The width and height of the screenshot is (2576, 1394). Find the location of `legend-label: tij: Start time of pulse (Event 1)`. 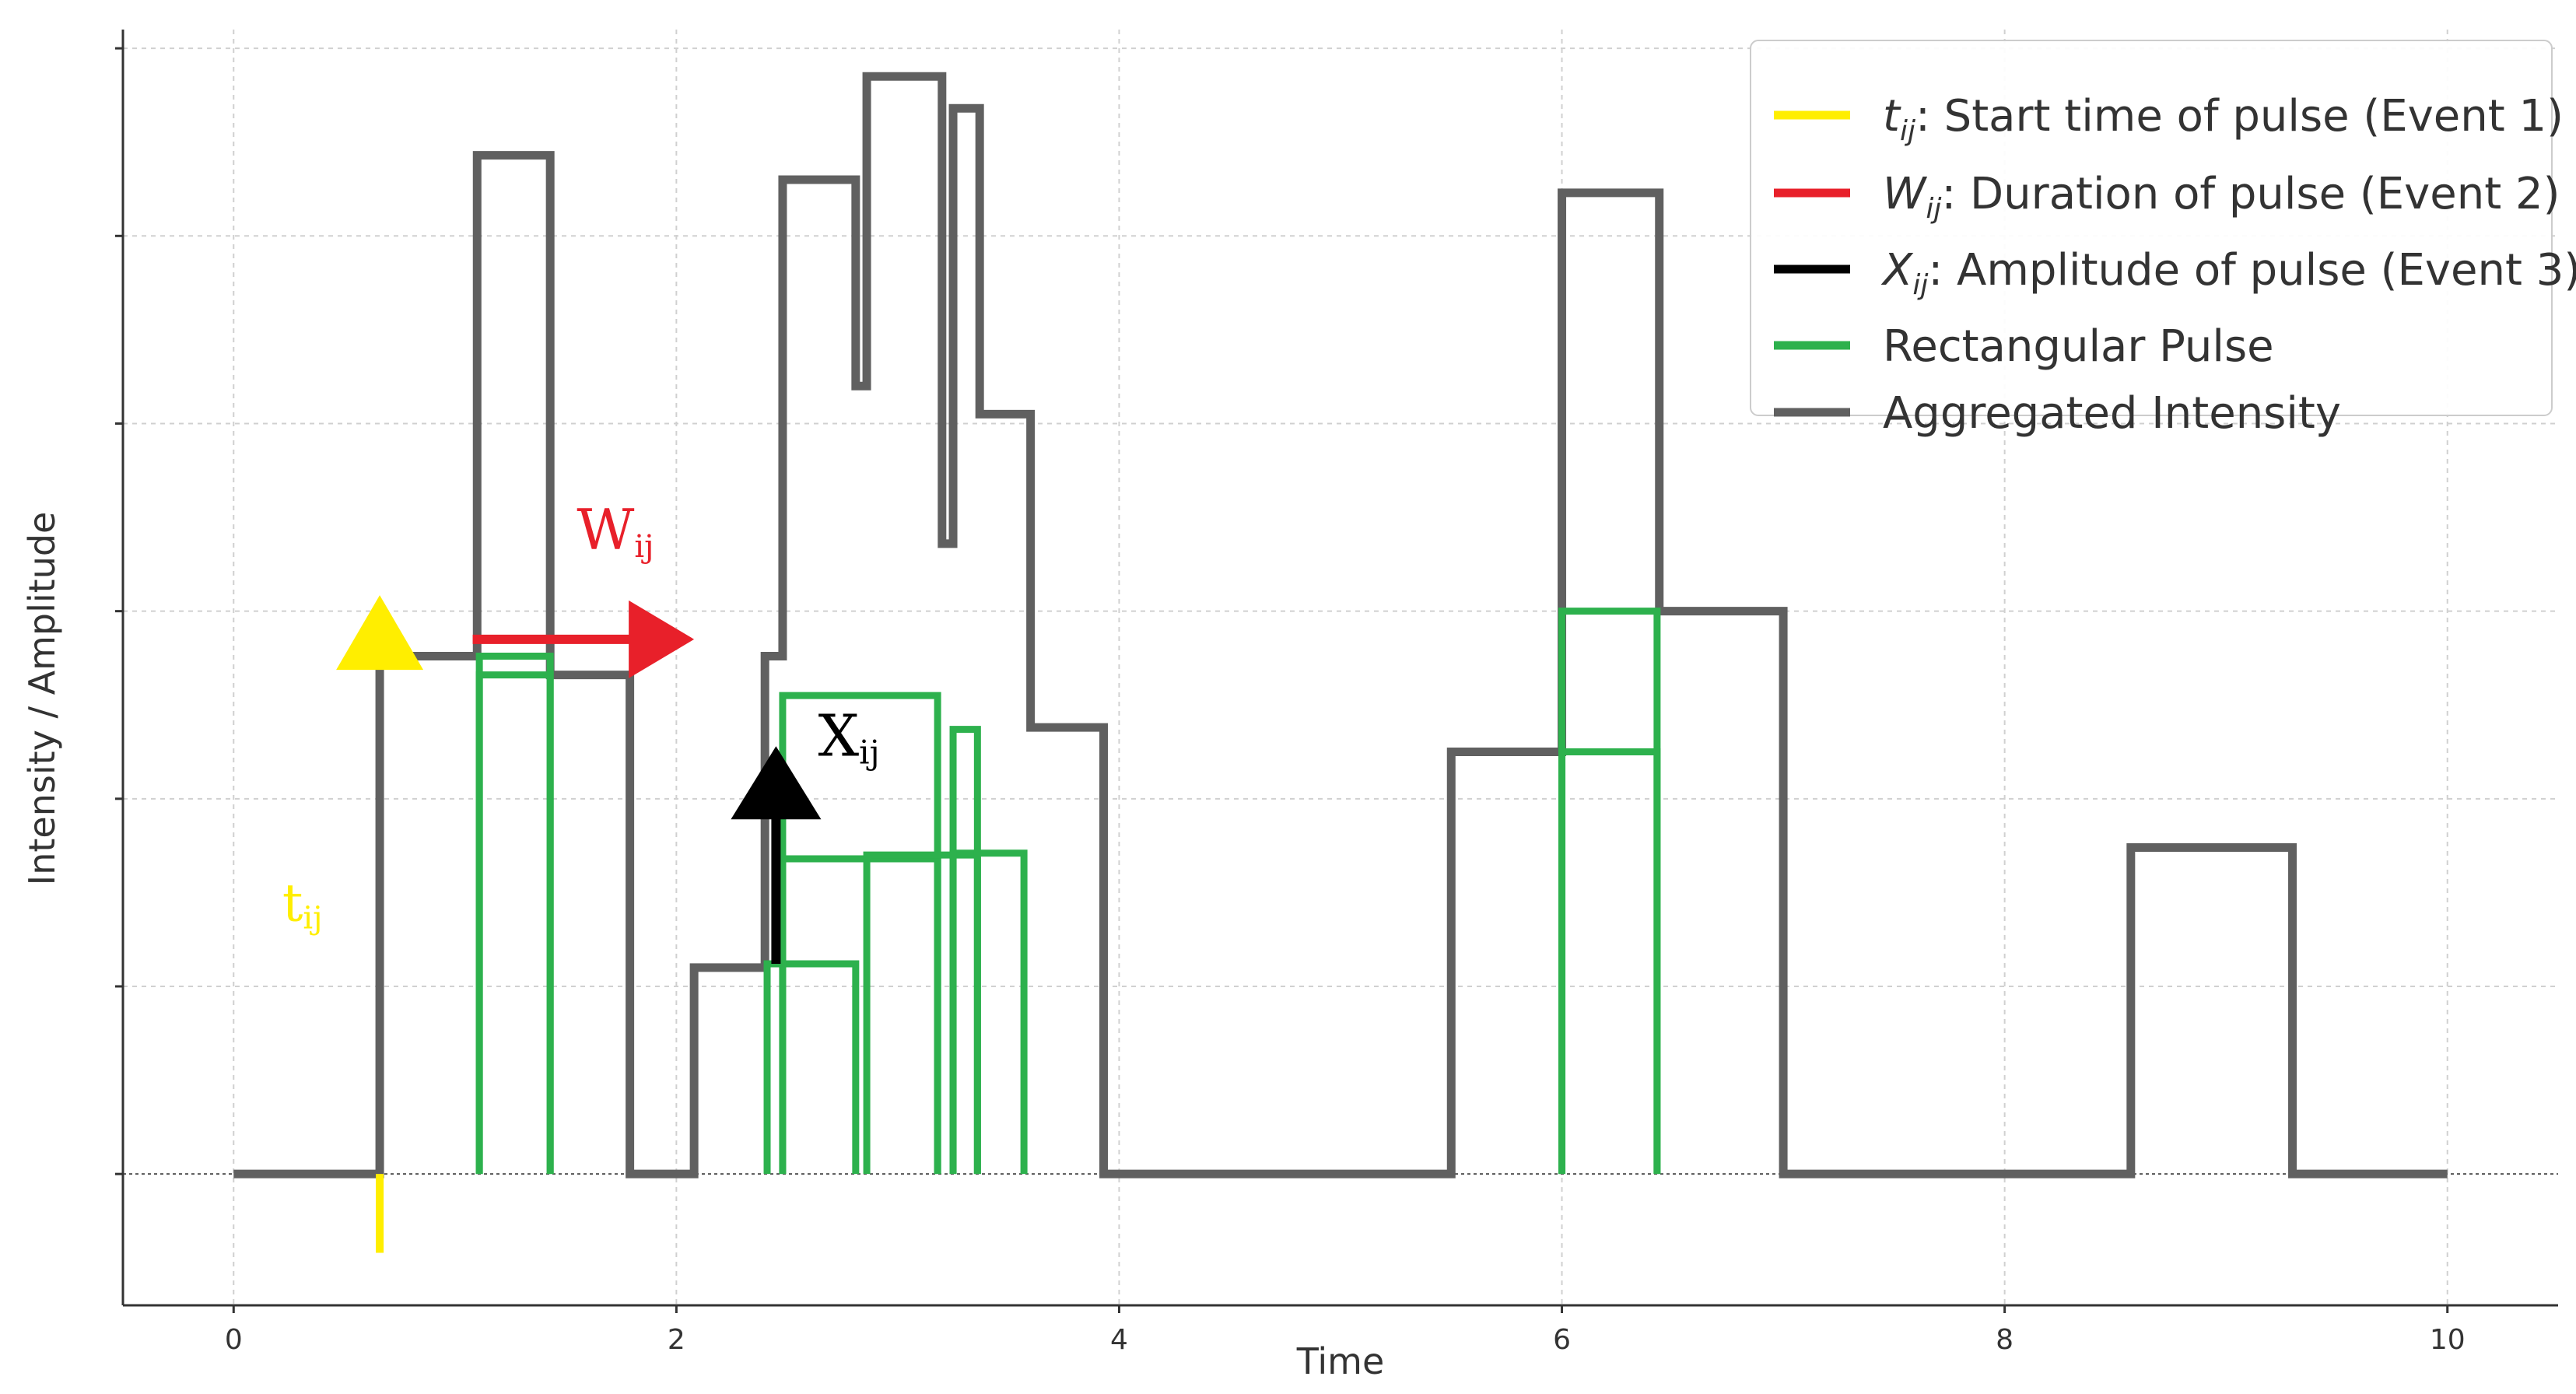

legend-label: tij: Start time of pulse (Event 1) is located at coordinates (2223, 119).